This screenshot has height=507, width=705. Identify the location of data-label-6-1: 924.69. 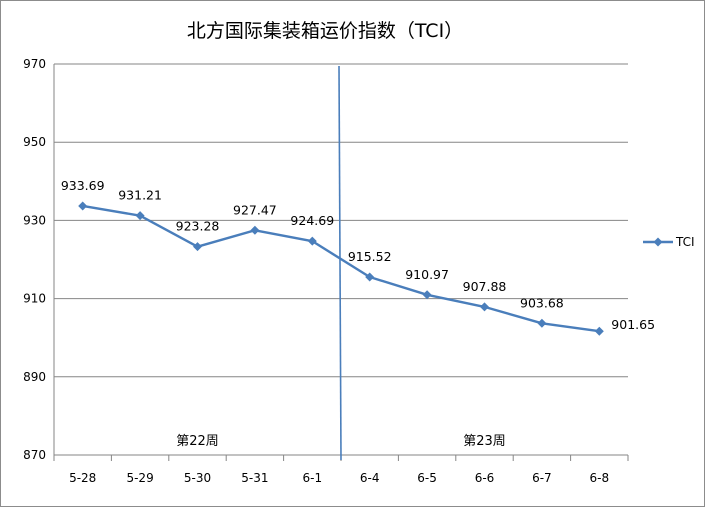
(312, 220).